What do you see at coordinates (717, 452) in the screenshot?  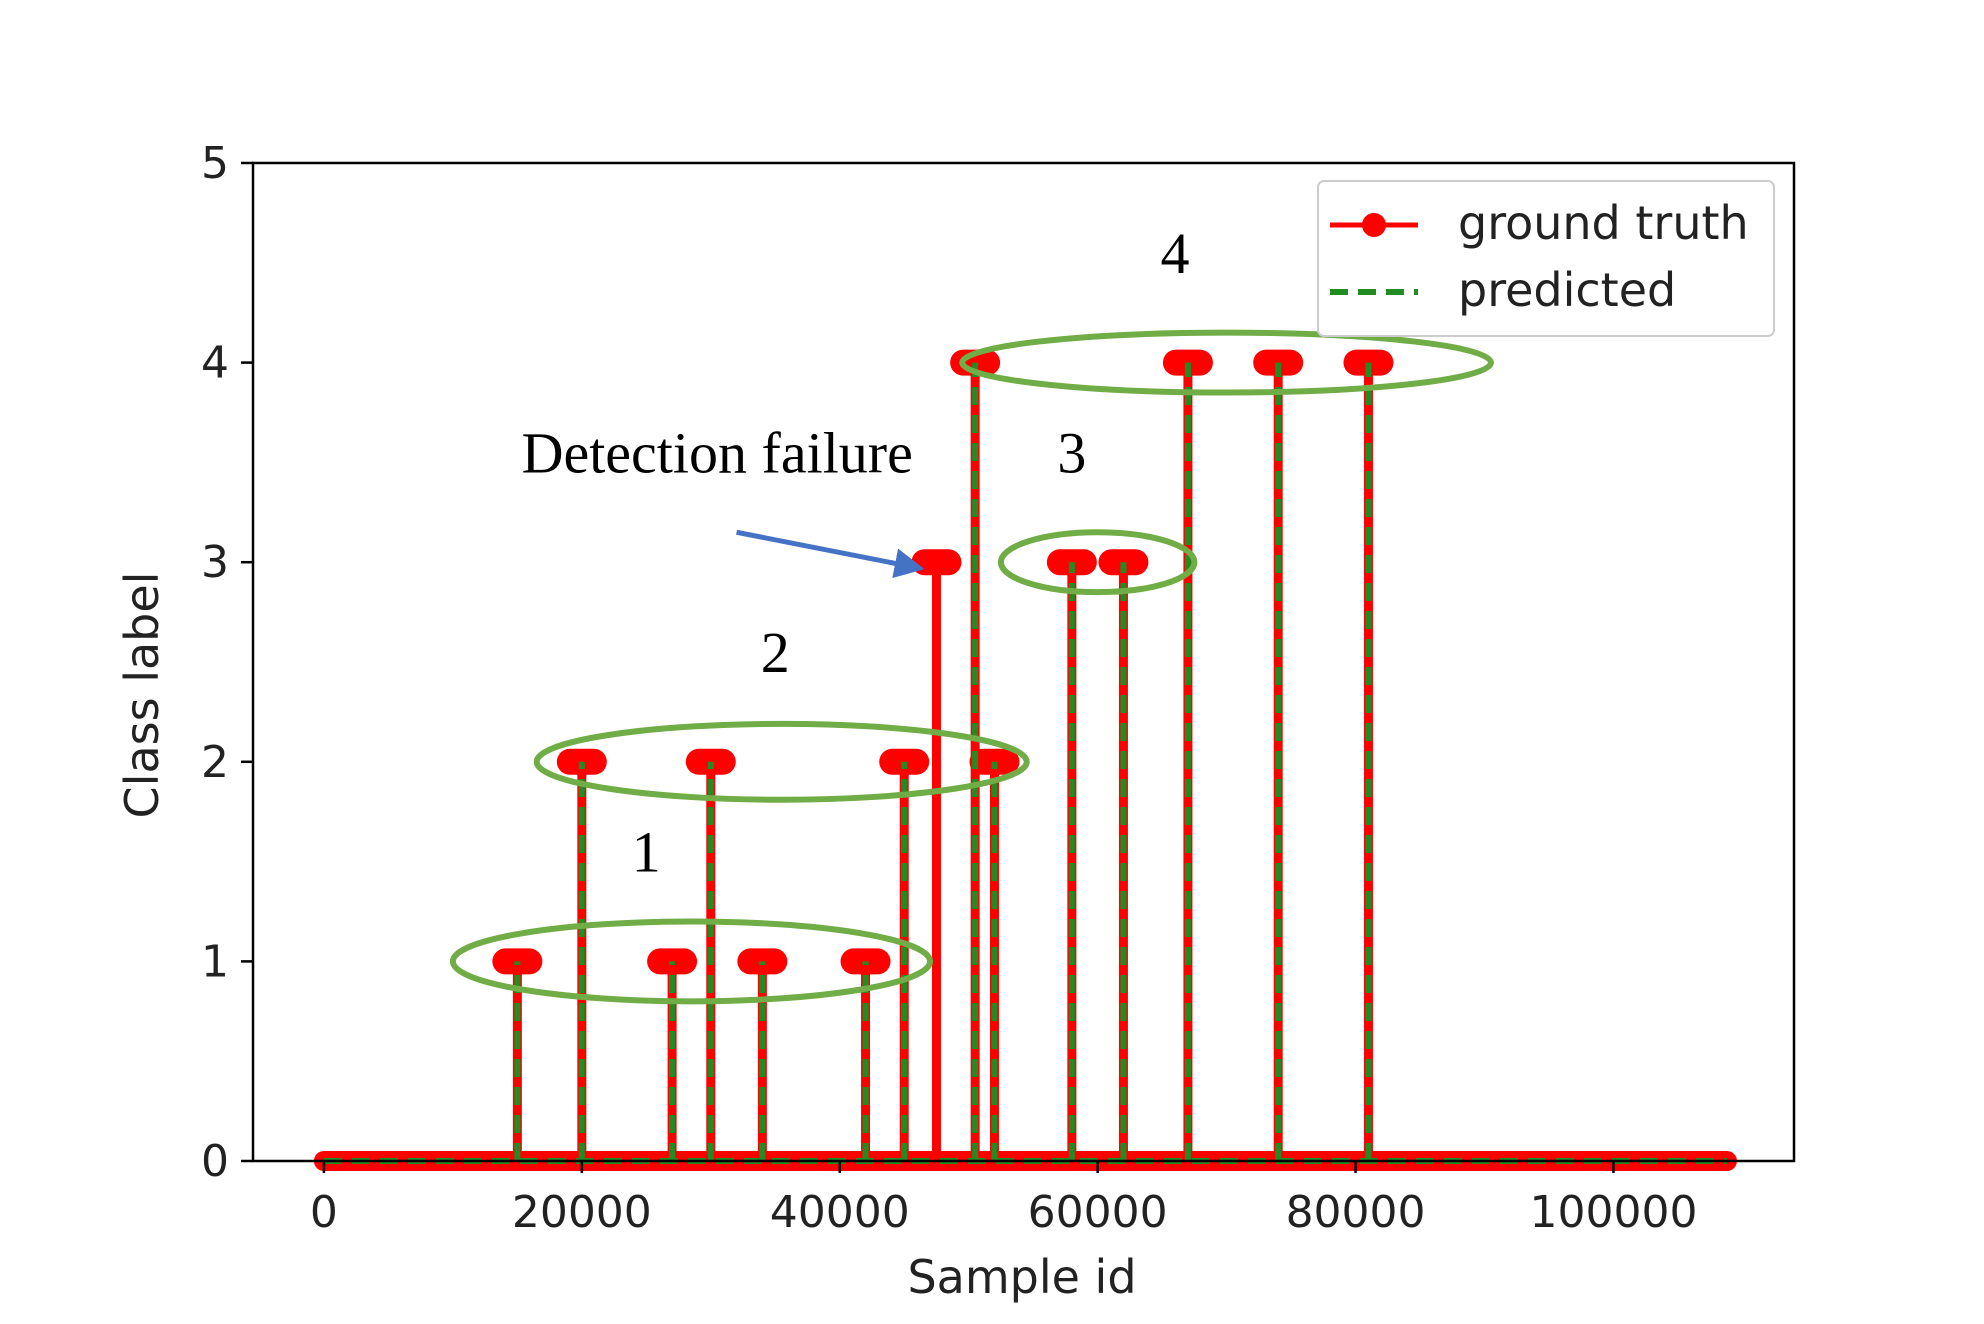 I see `detection-failure-label: Detection failure` at bounding box center [717, 452].